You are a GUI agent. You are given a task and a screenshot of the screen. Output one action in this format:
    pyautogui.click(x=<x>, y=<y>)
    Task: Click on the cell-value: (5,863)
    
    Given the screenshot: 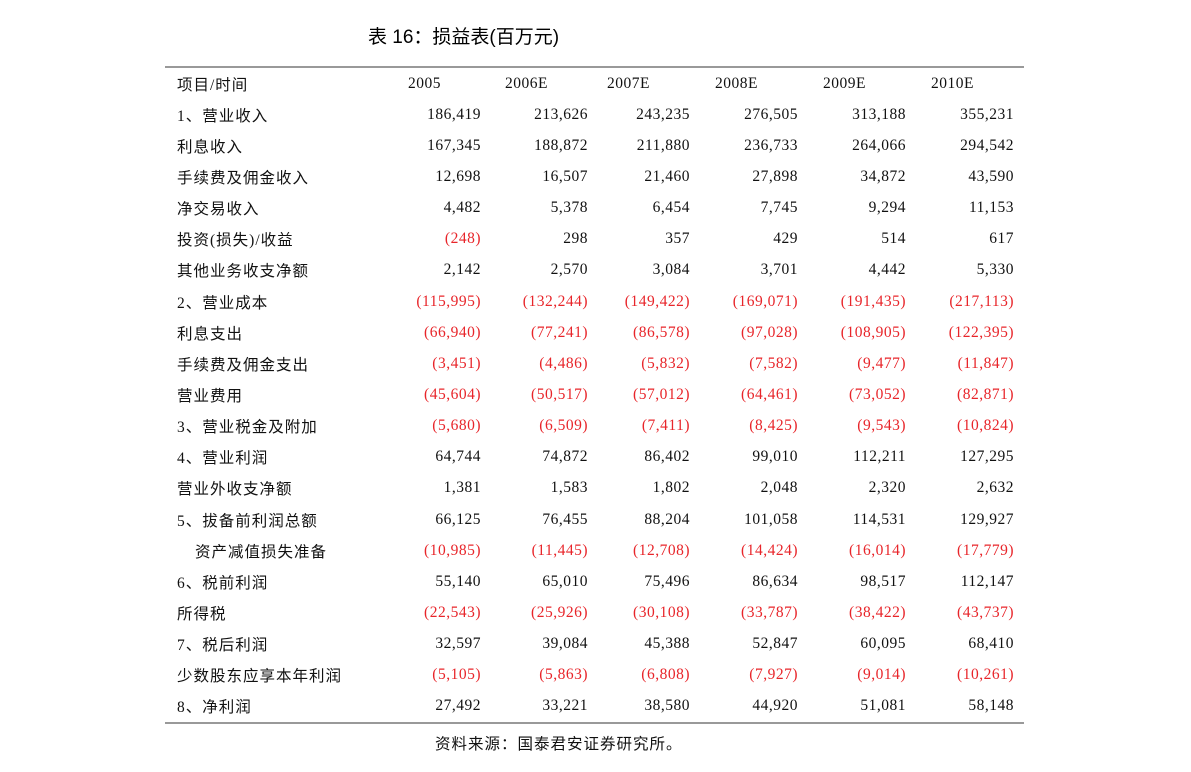 What is the action you would take?
    pyautogui.click(x=563, y=675)
    